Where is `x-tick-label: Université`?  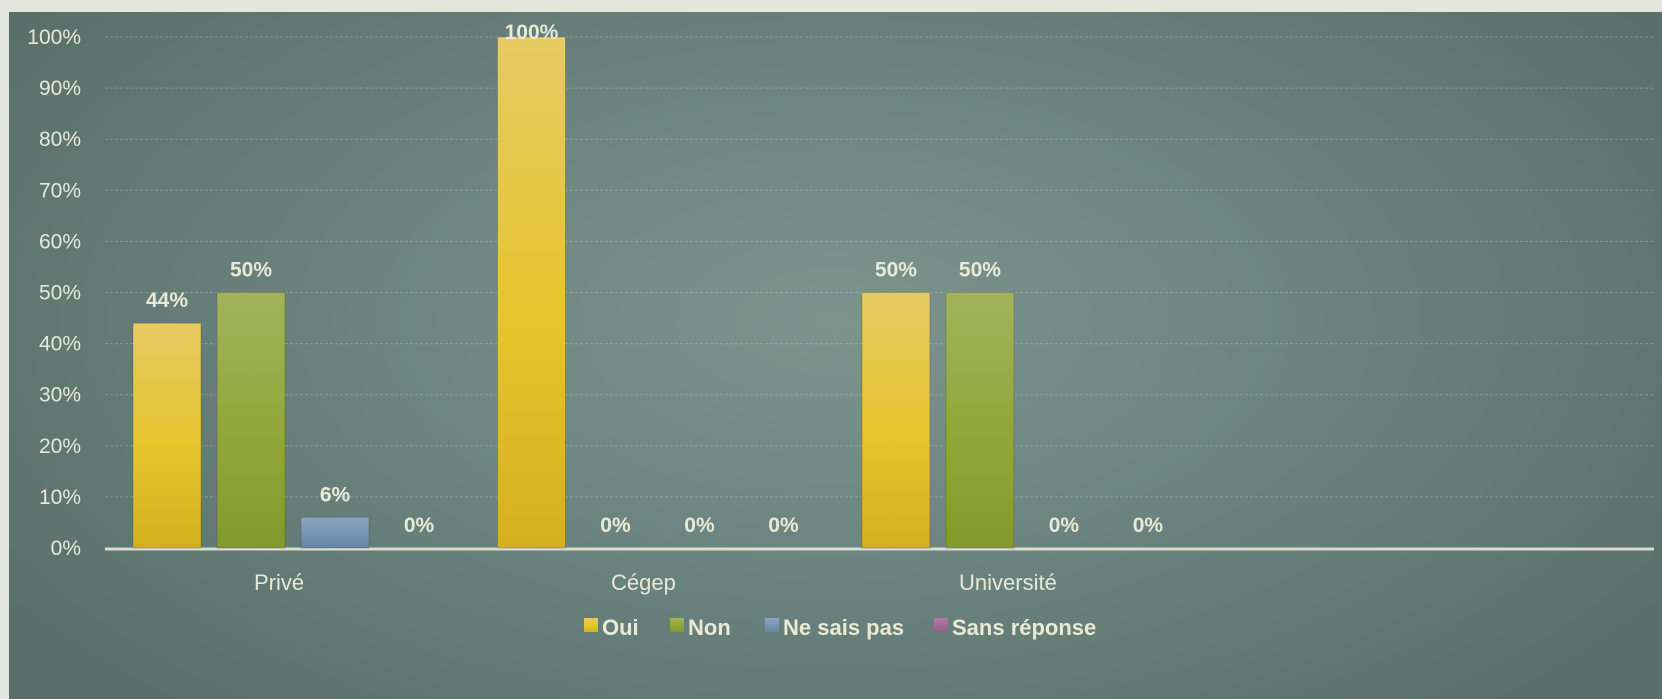
x-tick-label: Université is located at coordinates (1008, 582).